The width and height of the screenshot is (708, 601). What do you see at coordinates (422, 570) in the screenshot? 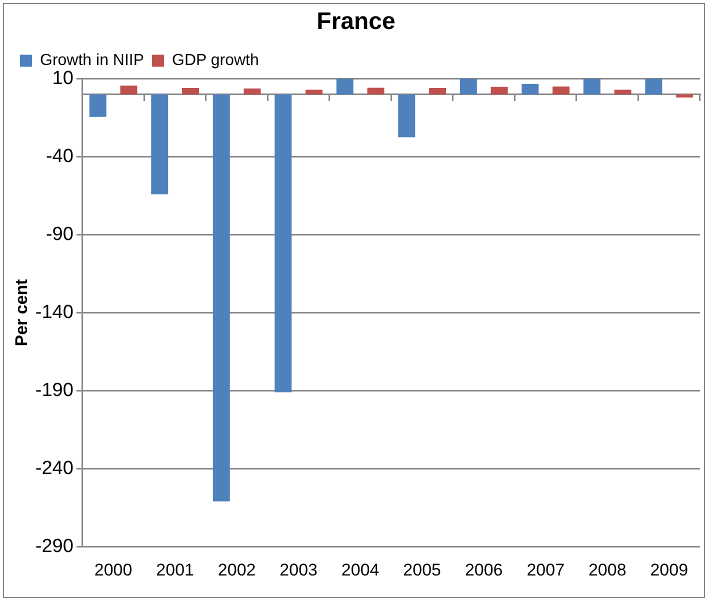
I see `x-tick-label: 2005` at bounding box center [422, 570].